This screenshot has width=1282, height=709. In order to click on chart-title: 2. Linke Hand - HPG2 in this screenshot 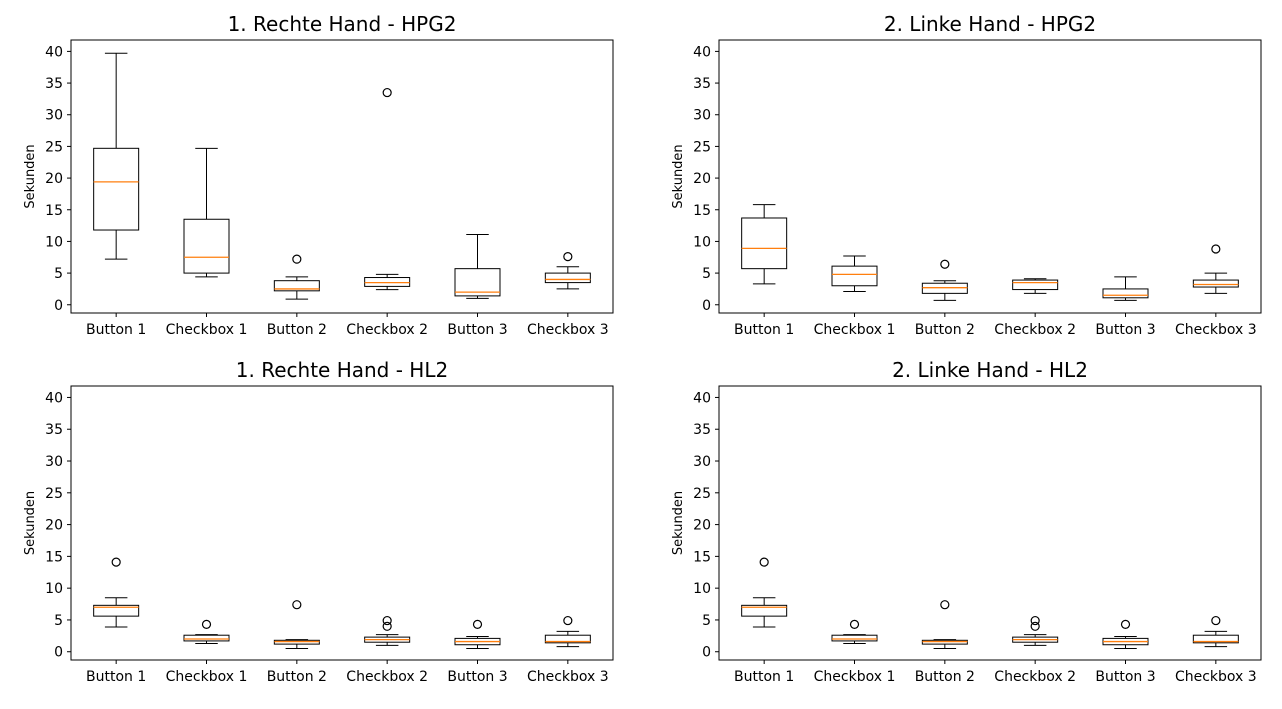, I will do `click(990, 24)`.